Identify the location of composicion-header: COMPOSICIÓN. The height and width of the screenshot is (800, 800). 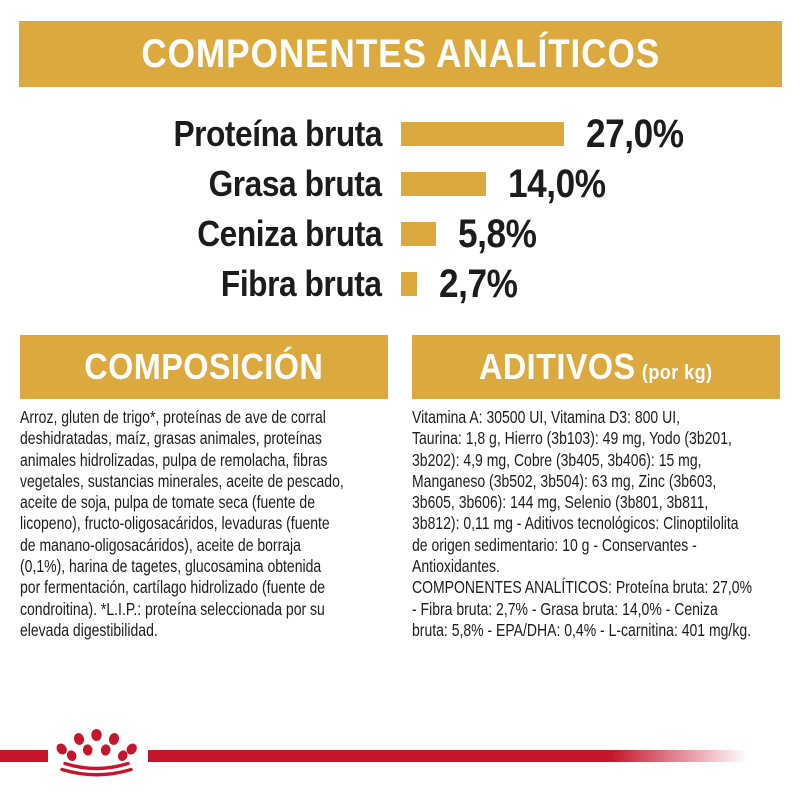
(204, 367).